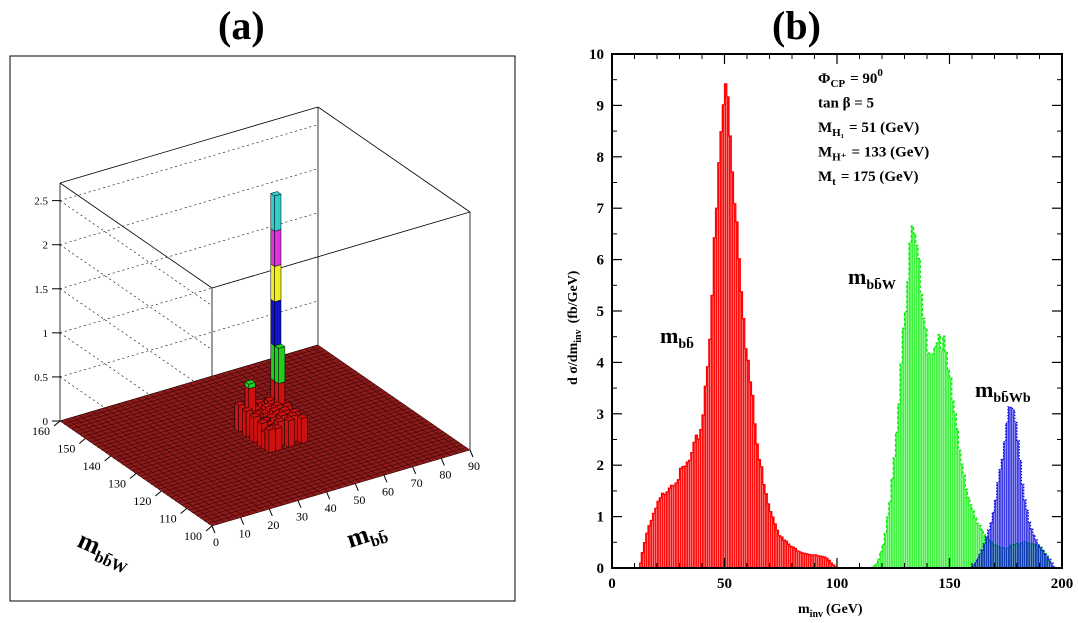  Describe the element at coordinates (949, 584) in the screenshot. I see `x-tick-label: 150` at that location.